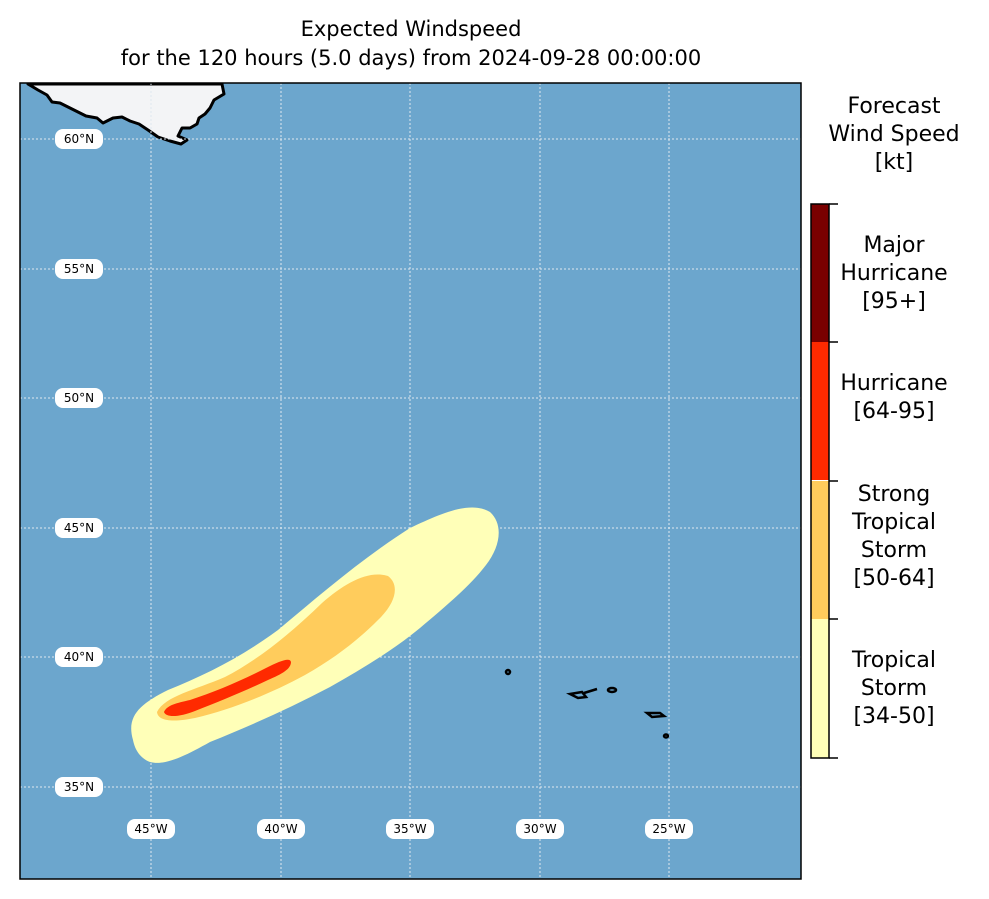 The width and height of the screenshot is (989, 899). I want to click on lat-label: 45°N, so click(79, 528).